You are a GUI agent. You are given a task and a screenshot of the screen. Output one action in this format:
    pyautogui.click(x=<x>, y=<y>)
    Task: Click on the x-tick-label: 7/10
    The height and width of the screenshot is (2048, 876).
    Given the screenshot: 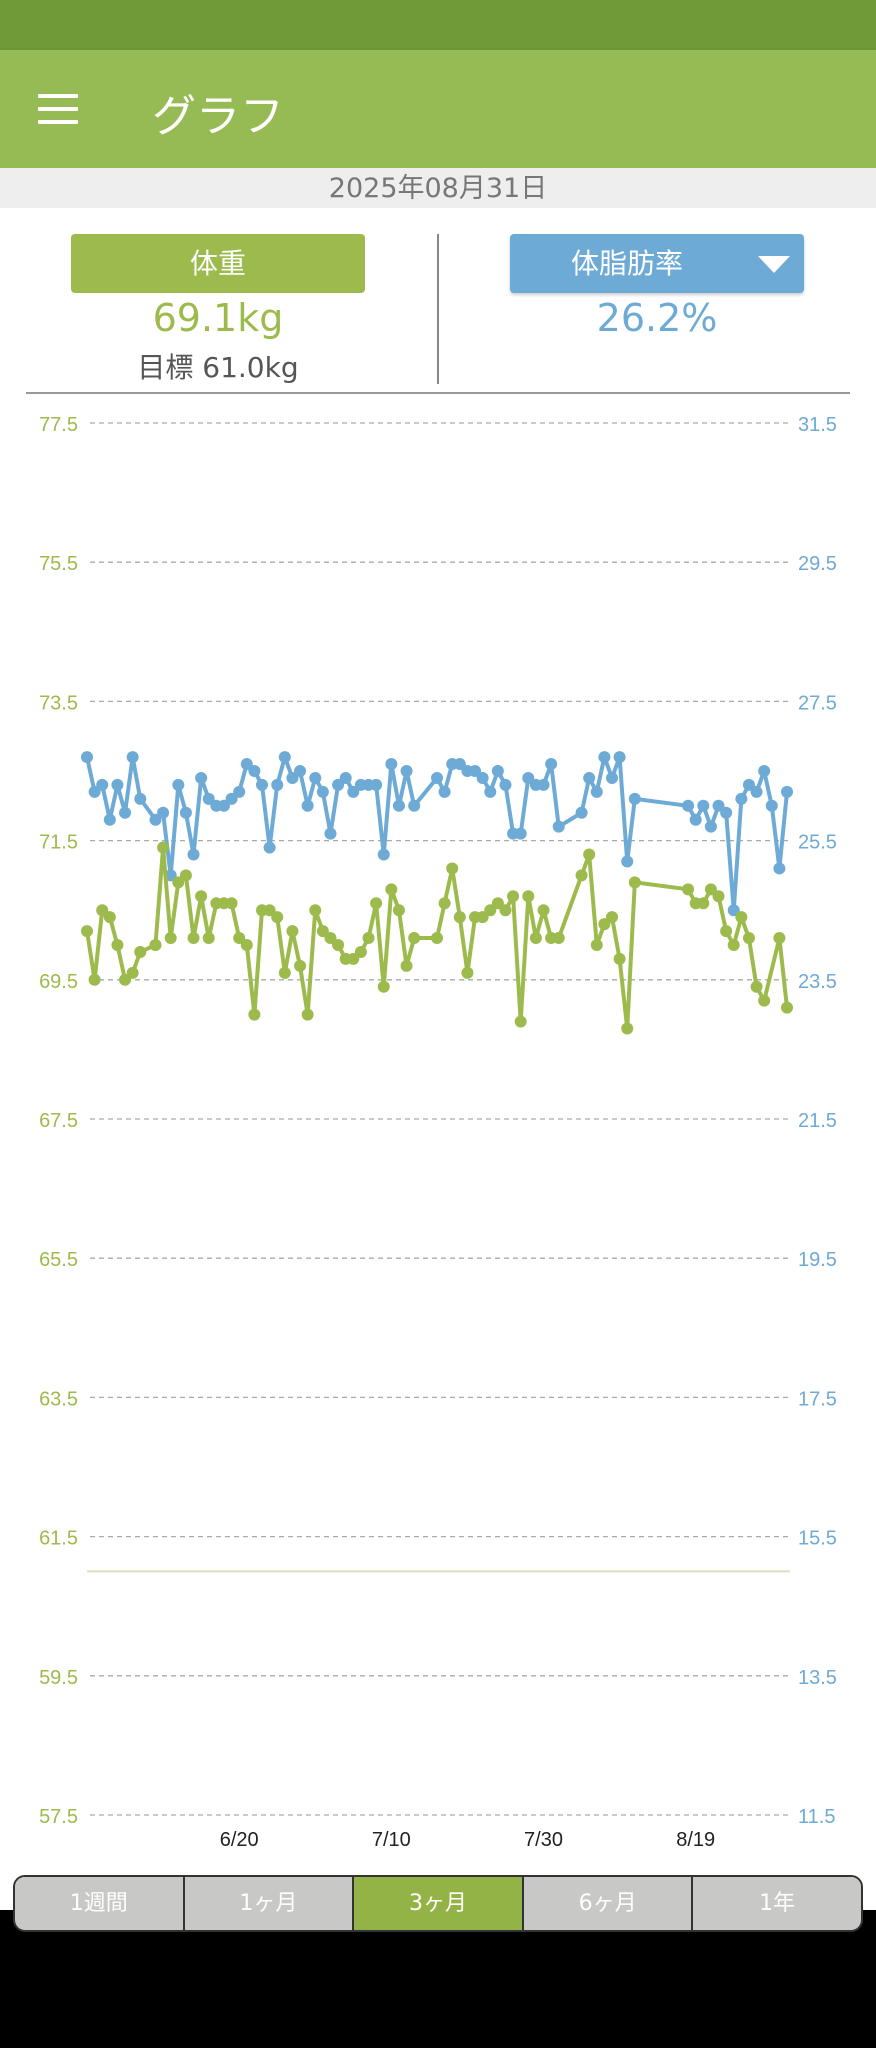 What is the action you would take?
    pyautogui.click(x=391, y=1840)
    